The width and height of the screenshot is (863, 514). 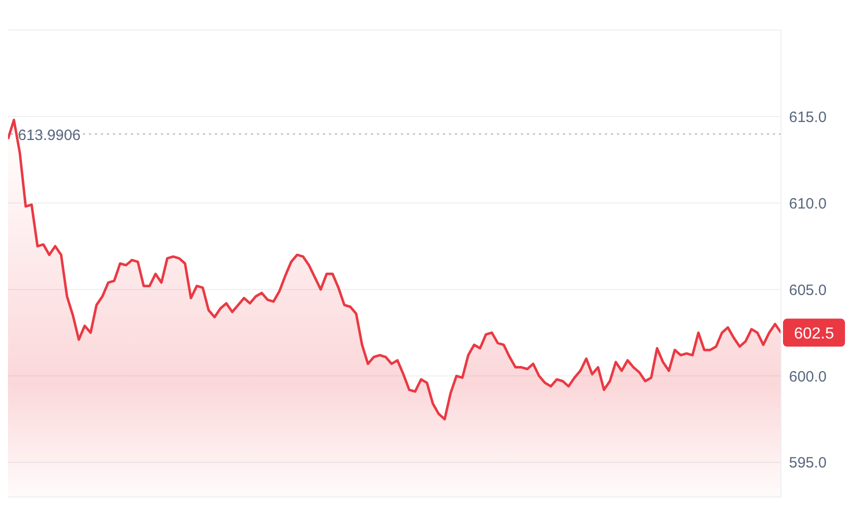 What do you see at coordinates (49, 135) in the screenshot?
I see `ref-line-label: 613.9906` at bounding box center [49, 135].